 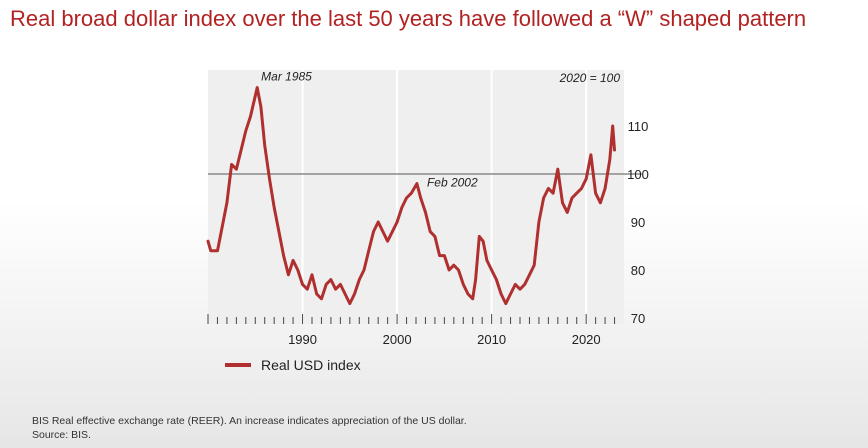 I want to click on y-axis-tick-labels: 70 80 90 100 110, so click(x=638, y=222).